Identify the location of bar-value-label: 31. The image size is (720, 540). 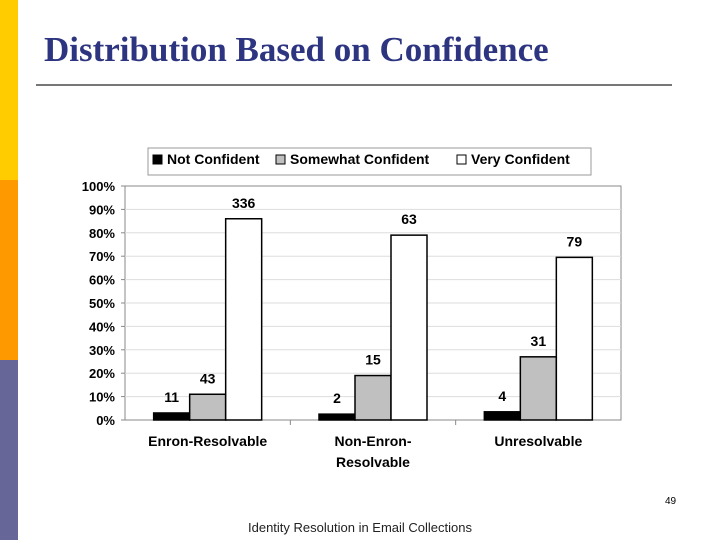
(539, 341).